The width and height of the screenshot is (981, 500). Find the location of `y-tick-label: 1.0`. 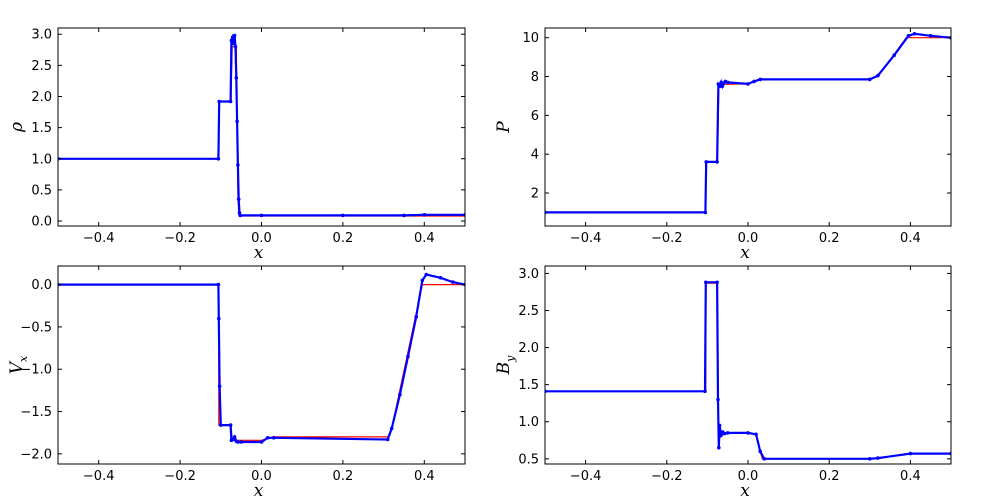

y-tick-label: 1.0 is located at coordinates (528, 422).